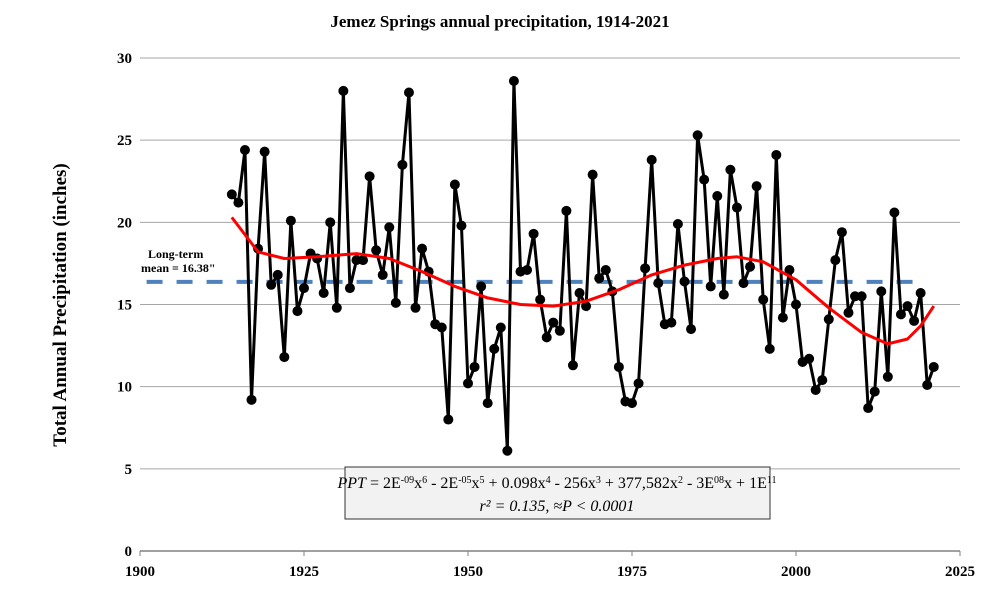  I want to click on y-tick-label: 15, so click(124, 306).